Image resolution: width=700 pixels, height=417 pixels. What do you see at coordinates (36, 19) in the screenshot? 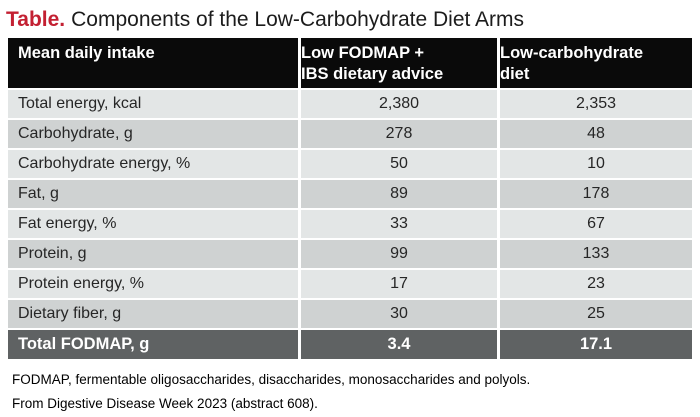
I see `title-label: Table.` at bounding box center [36, 19].